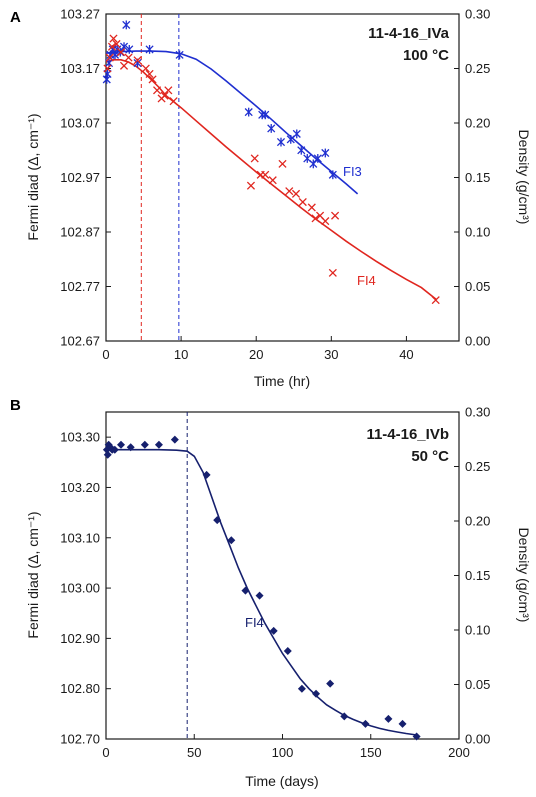 The width and height of the screenshot is (536, 797). I want to click on y-left-tick-label: 102.87, so click(80, 232).